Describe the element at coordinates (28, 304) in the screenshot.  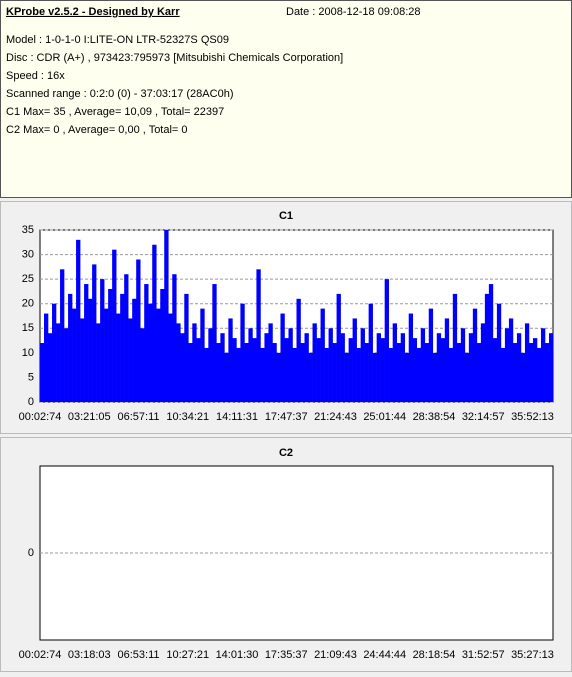
I see `y-tick-label: 20` at that location.